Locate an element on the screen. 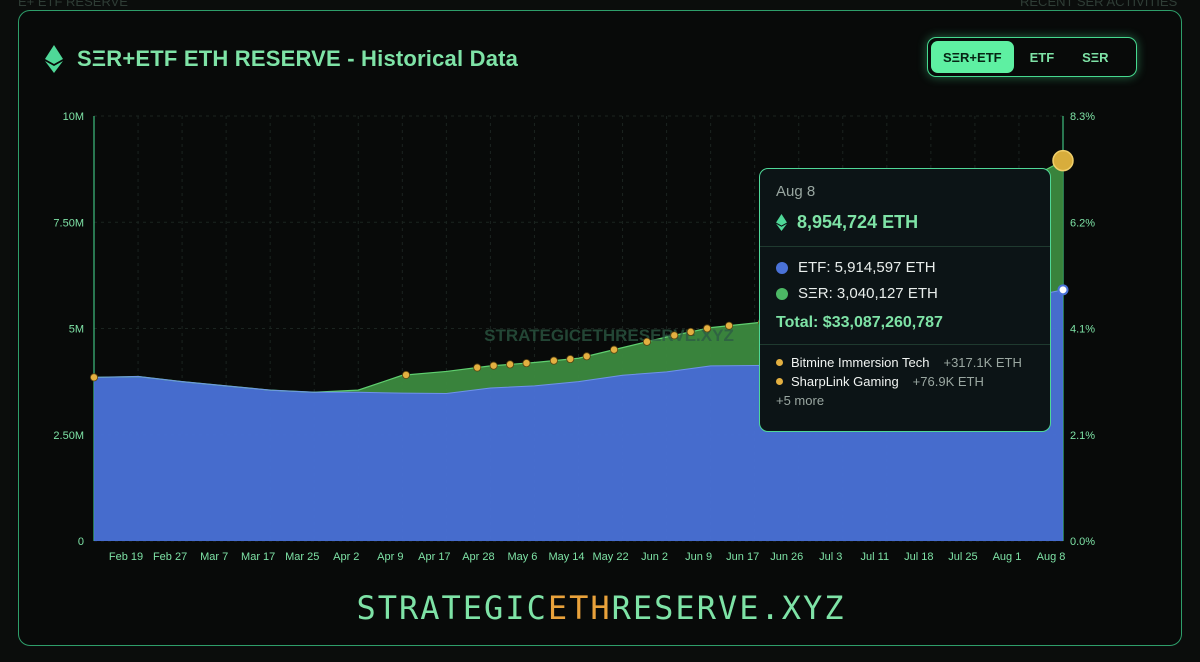  tooltip-etf-value: ETF: 5,914,597 ETH is located at coordinates (867, 267).